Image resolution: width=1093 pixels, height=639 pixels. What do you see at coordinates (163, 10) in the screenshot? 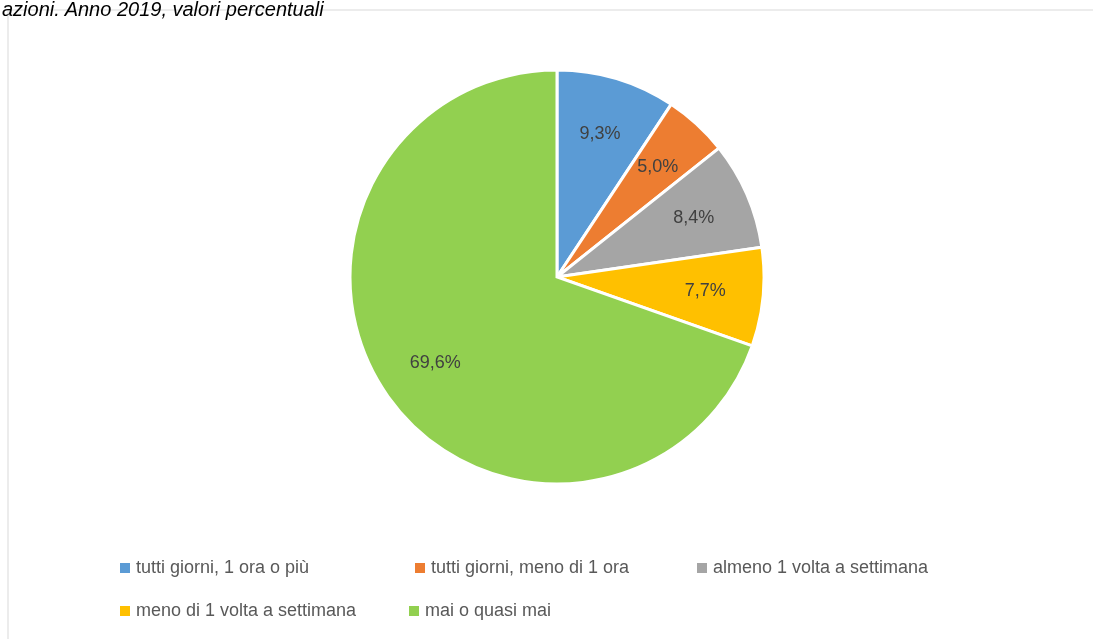
I see `chart-title: azioni. Anno 2019, valori percentuali` at bounding box center [163, 10].